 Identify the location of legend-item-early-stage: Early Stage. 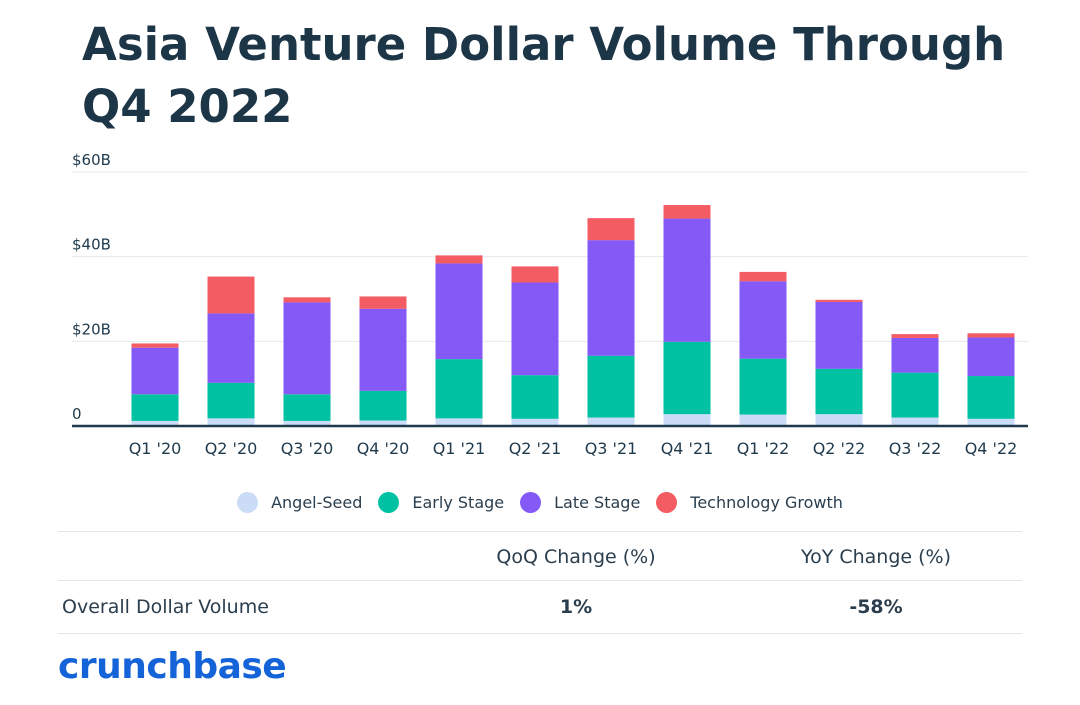
(441, 502).